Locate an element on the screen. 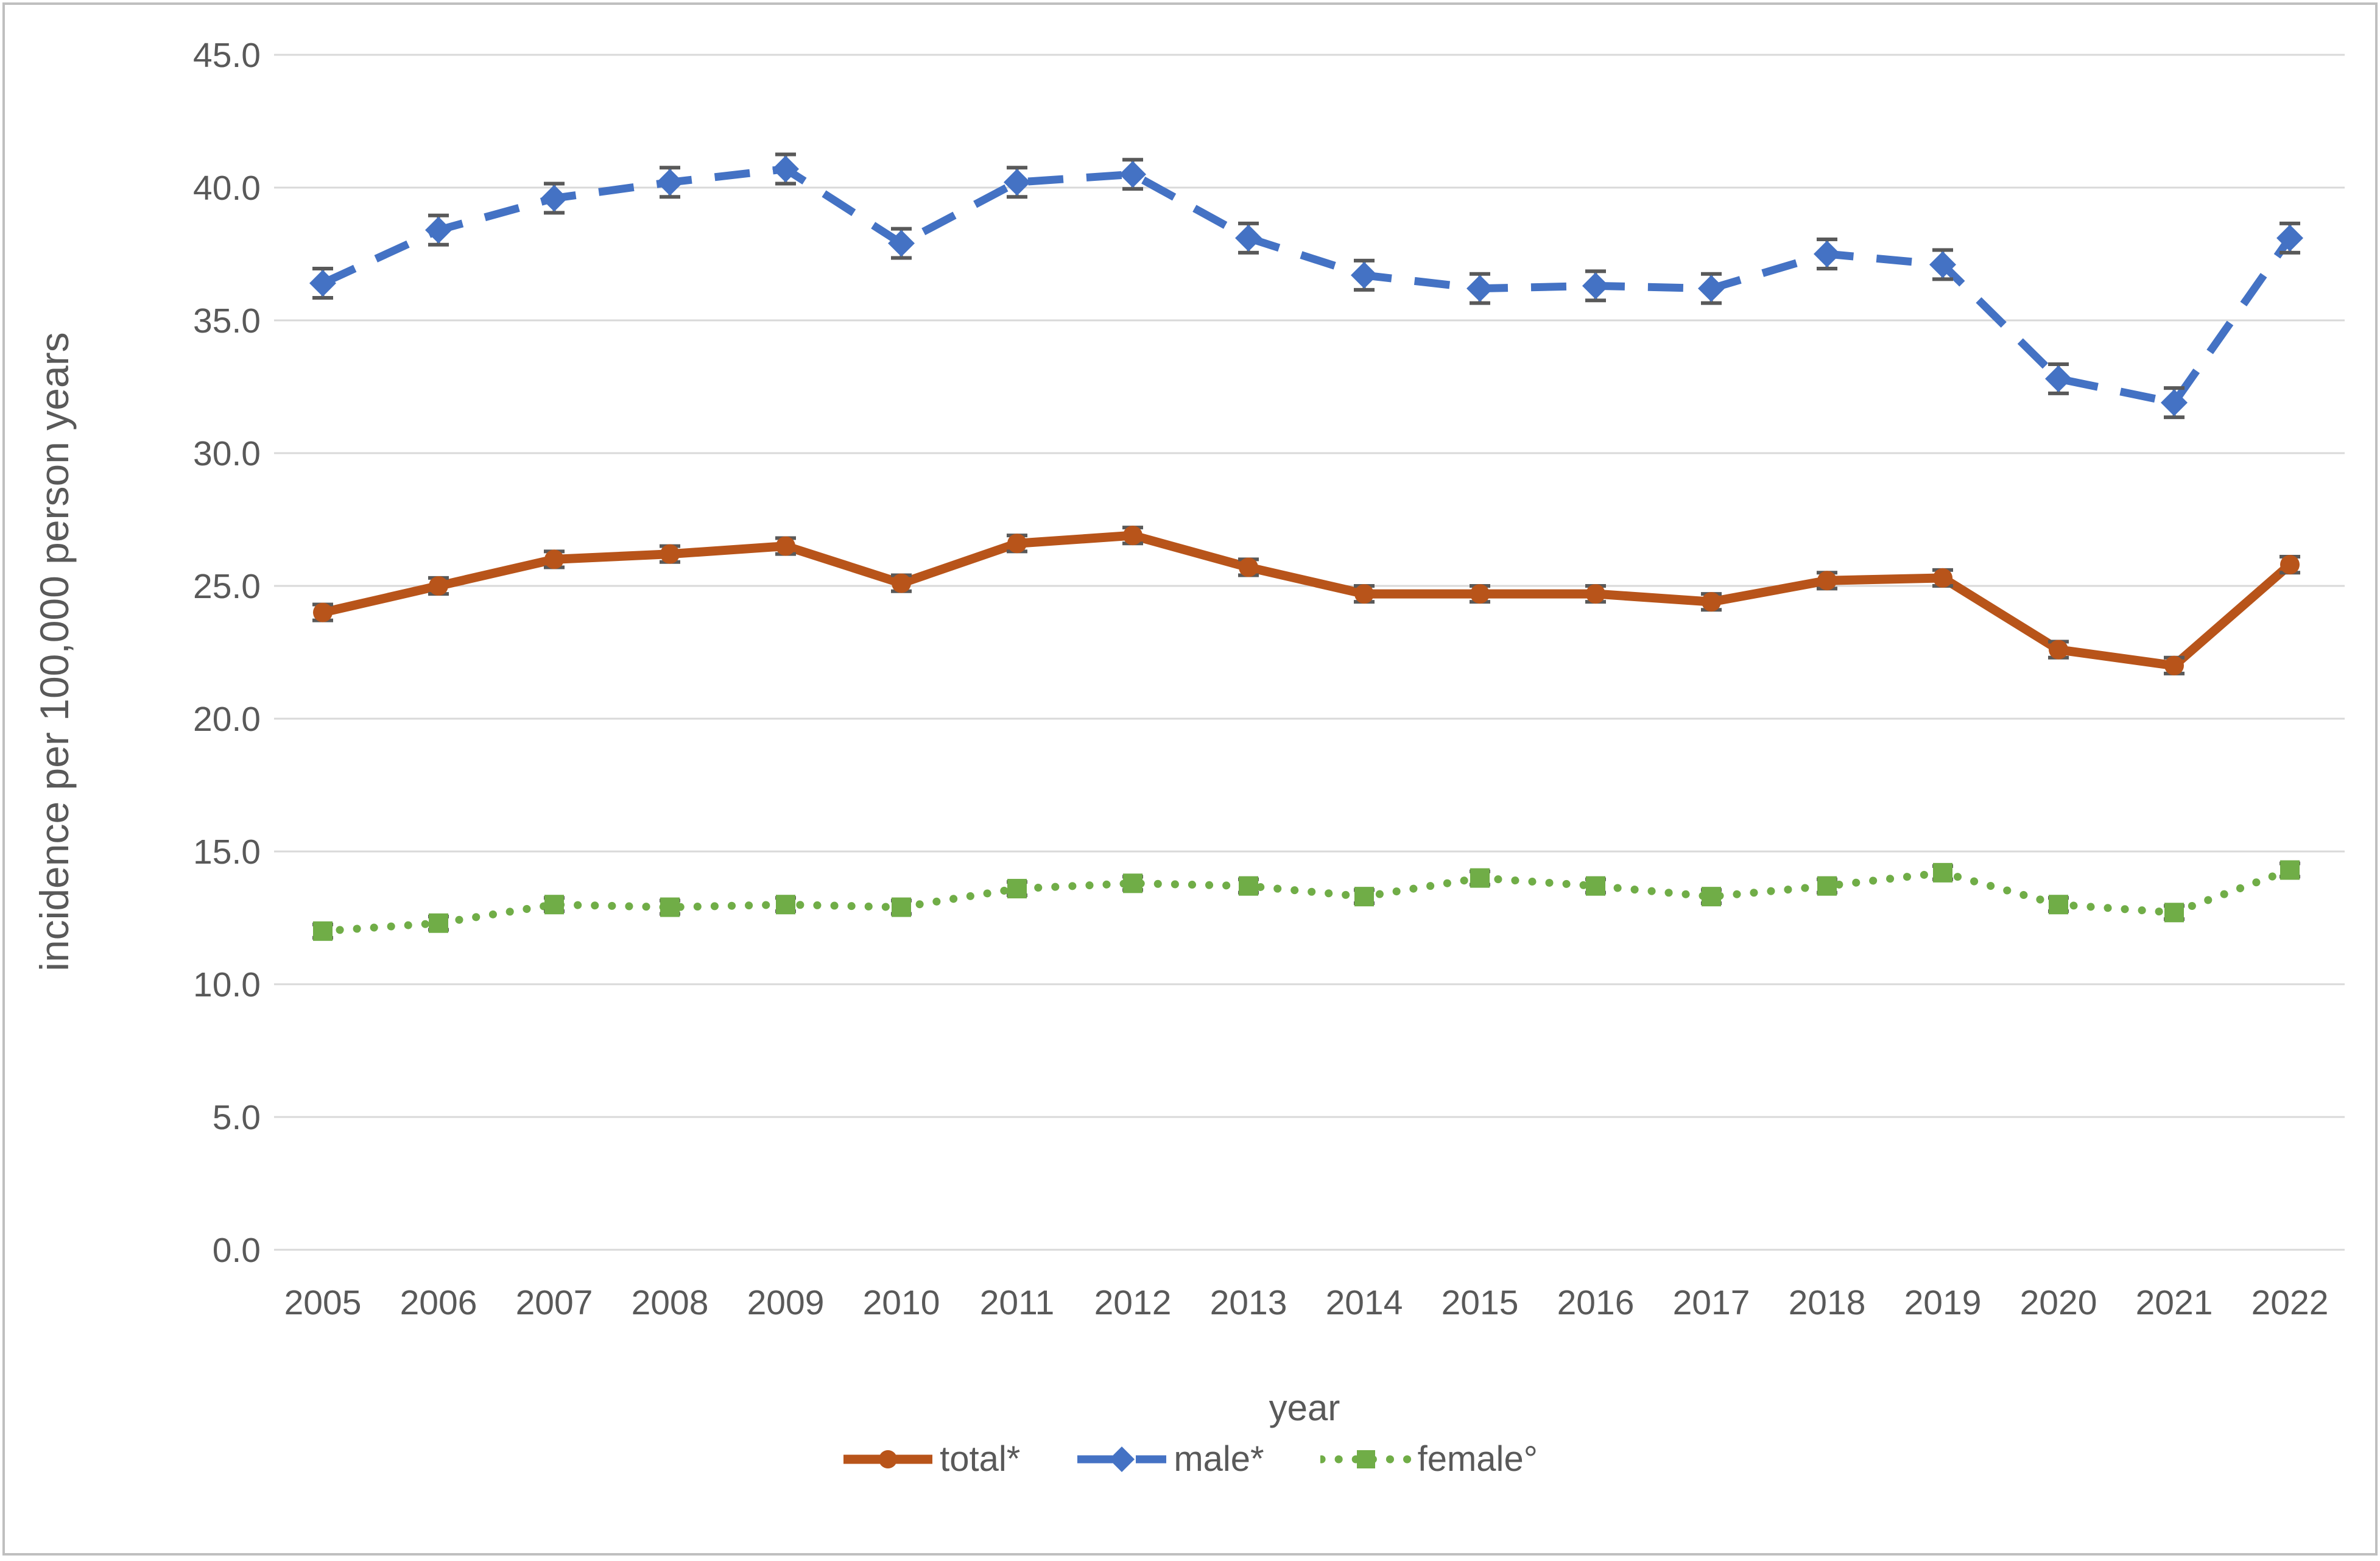  legend-sample-dotted-line is located at coordinates (1366, 1459).